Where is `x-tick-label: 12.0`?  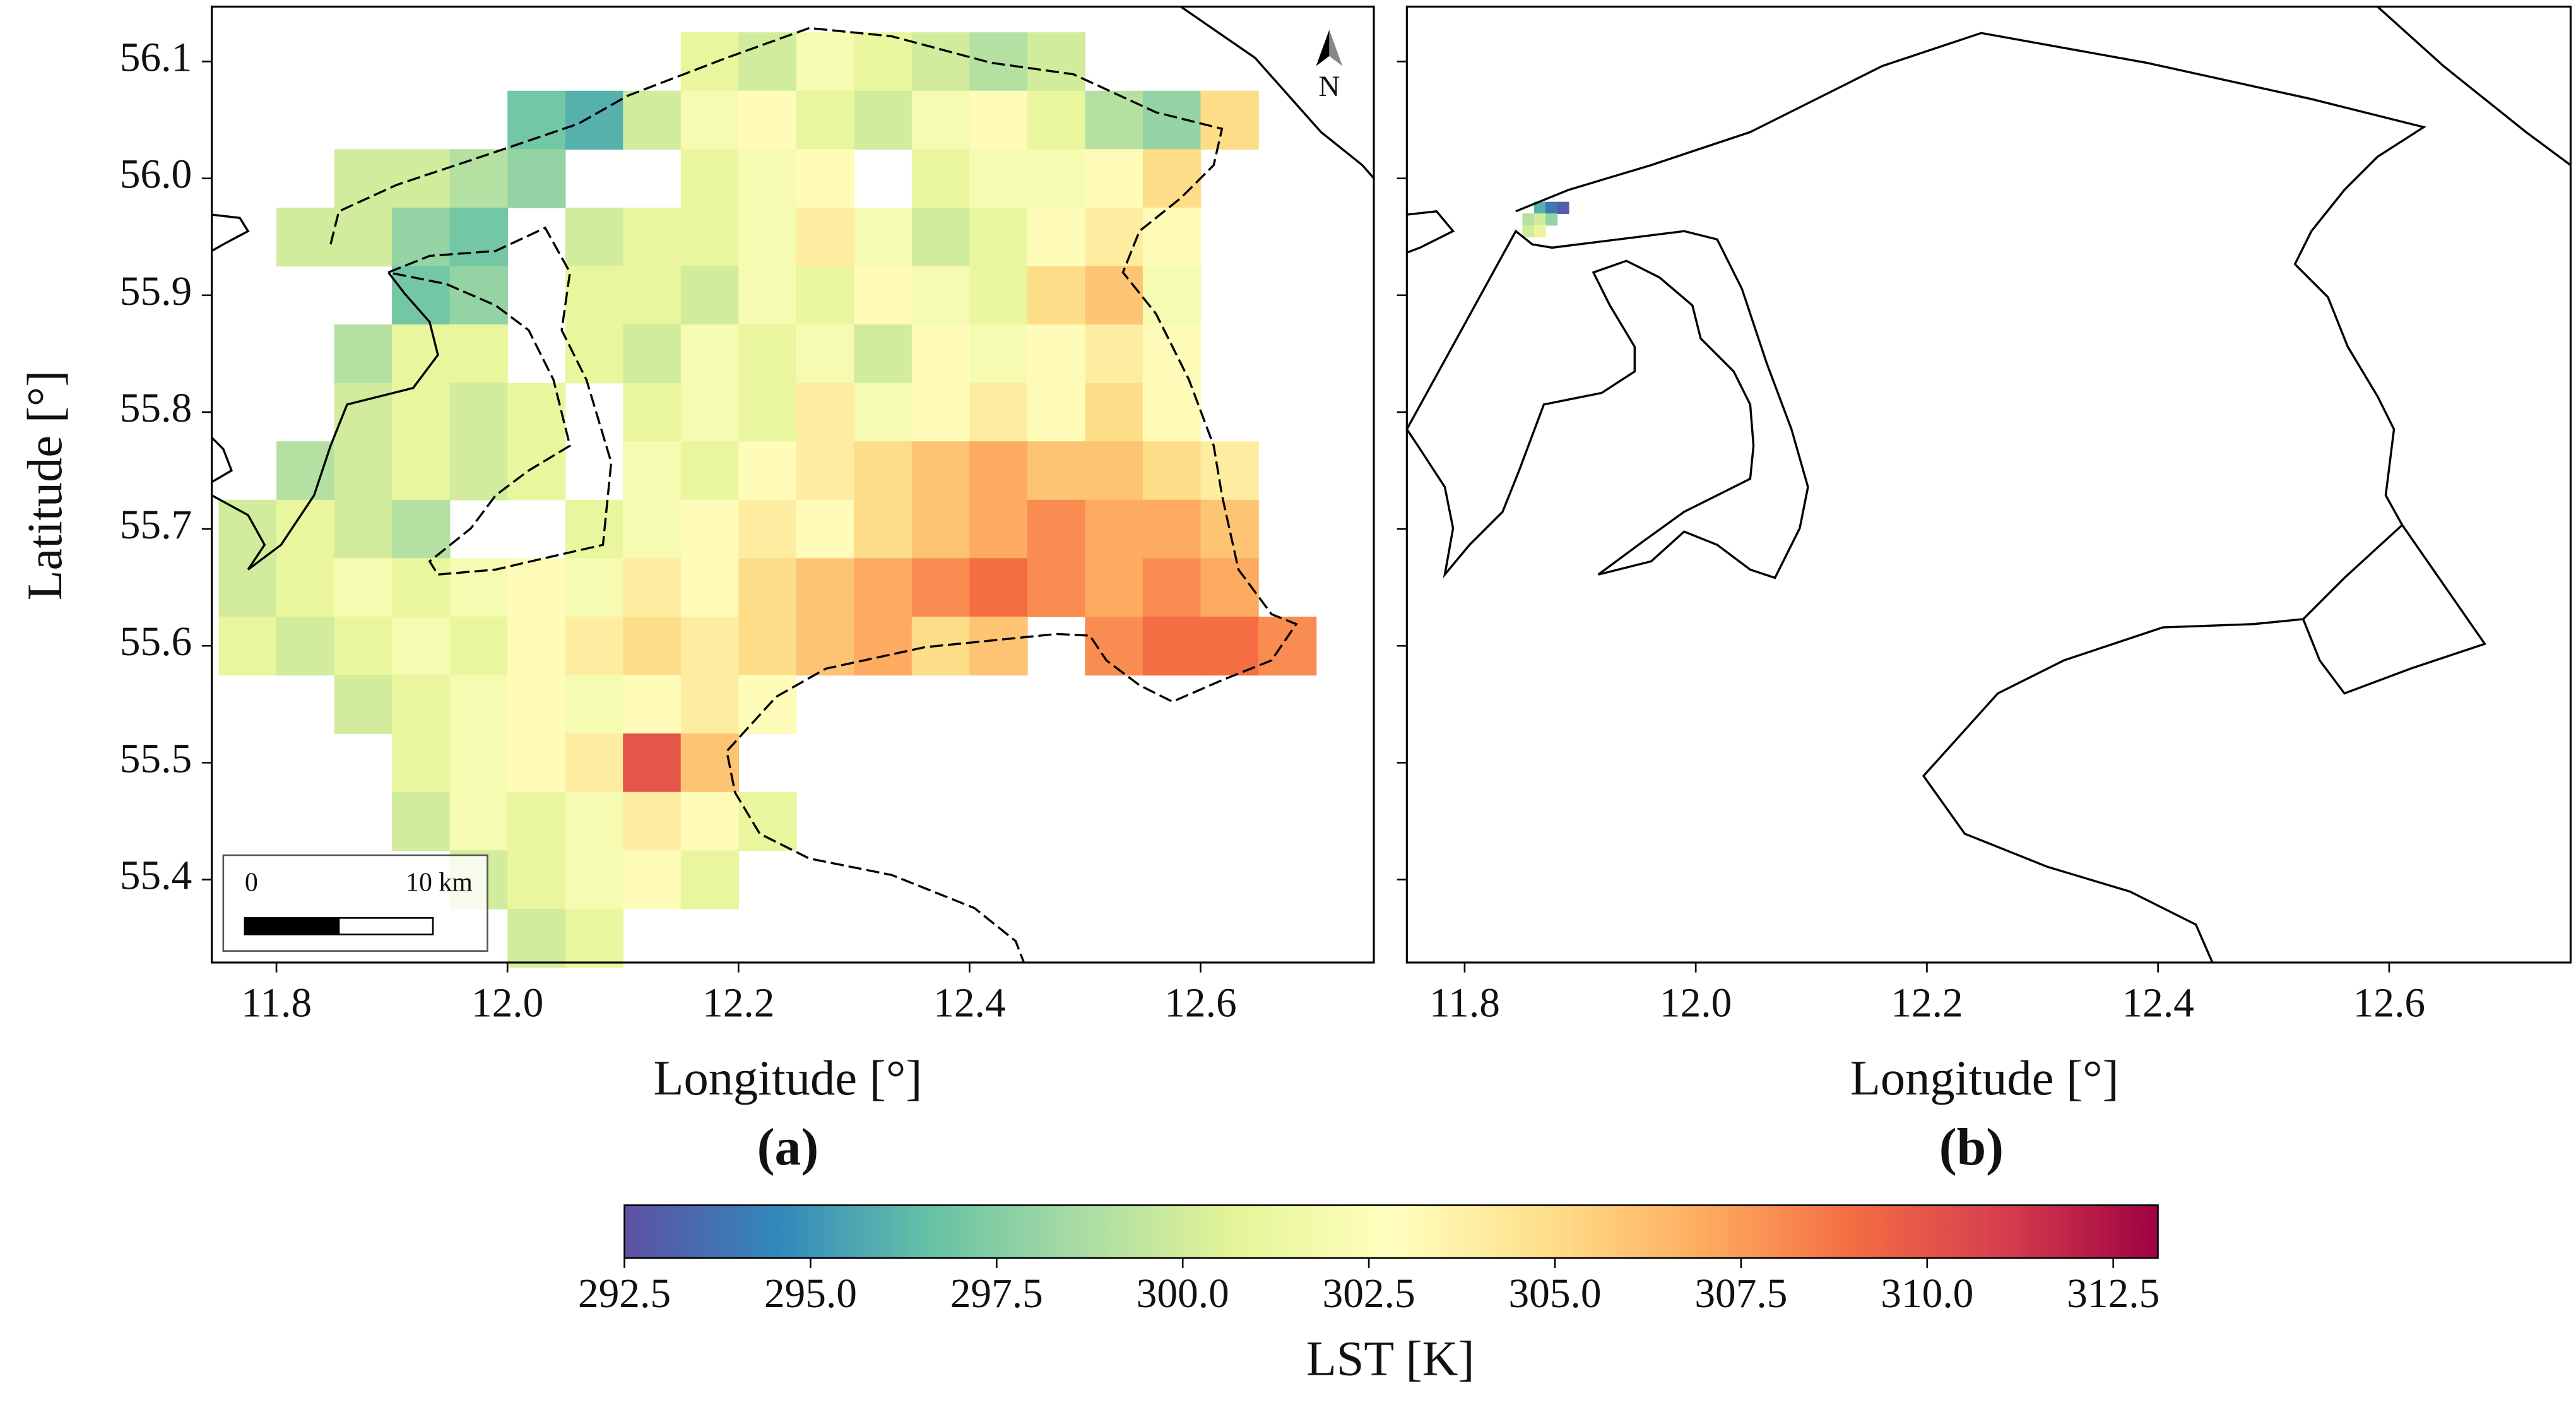 x-tick-label: 12.0 is located at coordinates (1696, 1003).